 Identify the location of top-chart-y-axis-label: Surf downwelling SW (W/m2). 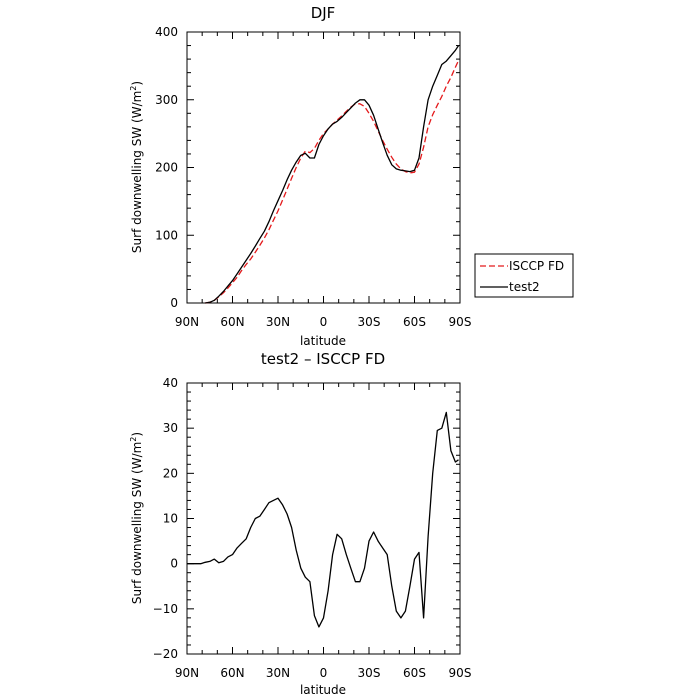
(136, 167).